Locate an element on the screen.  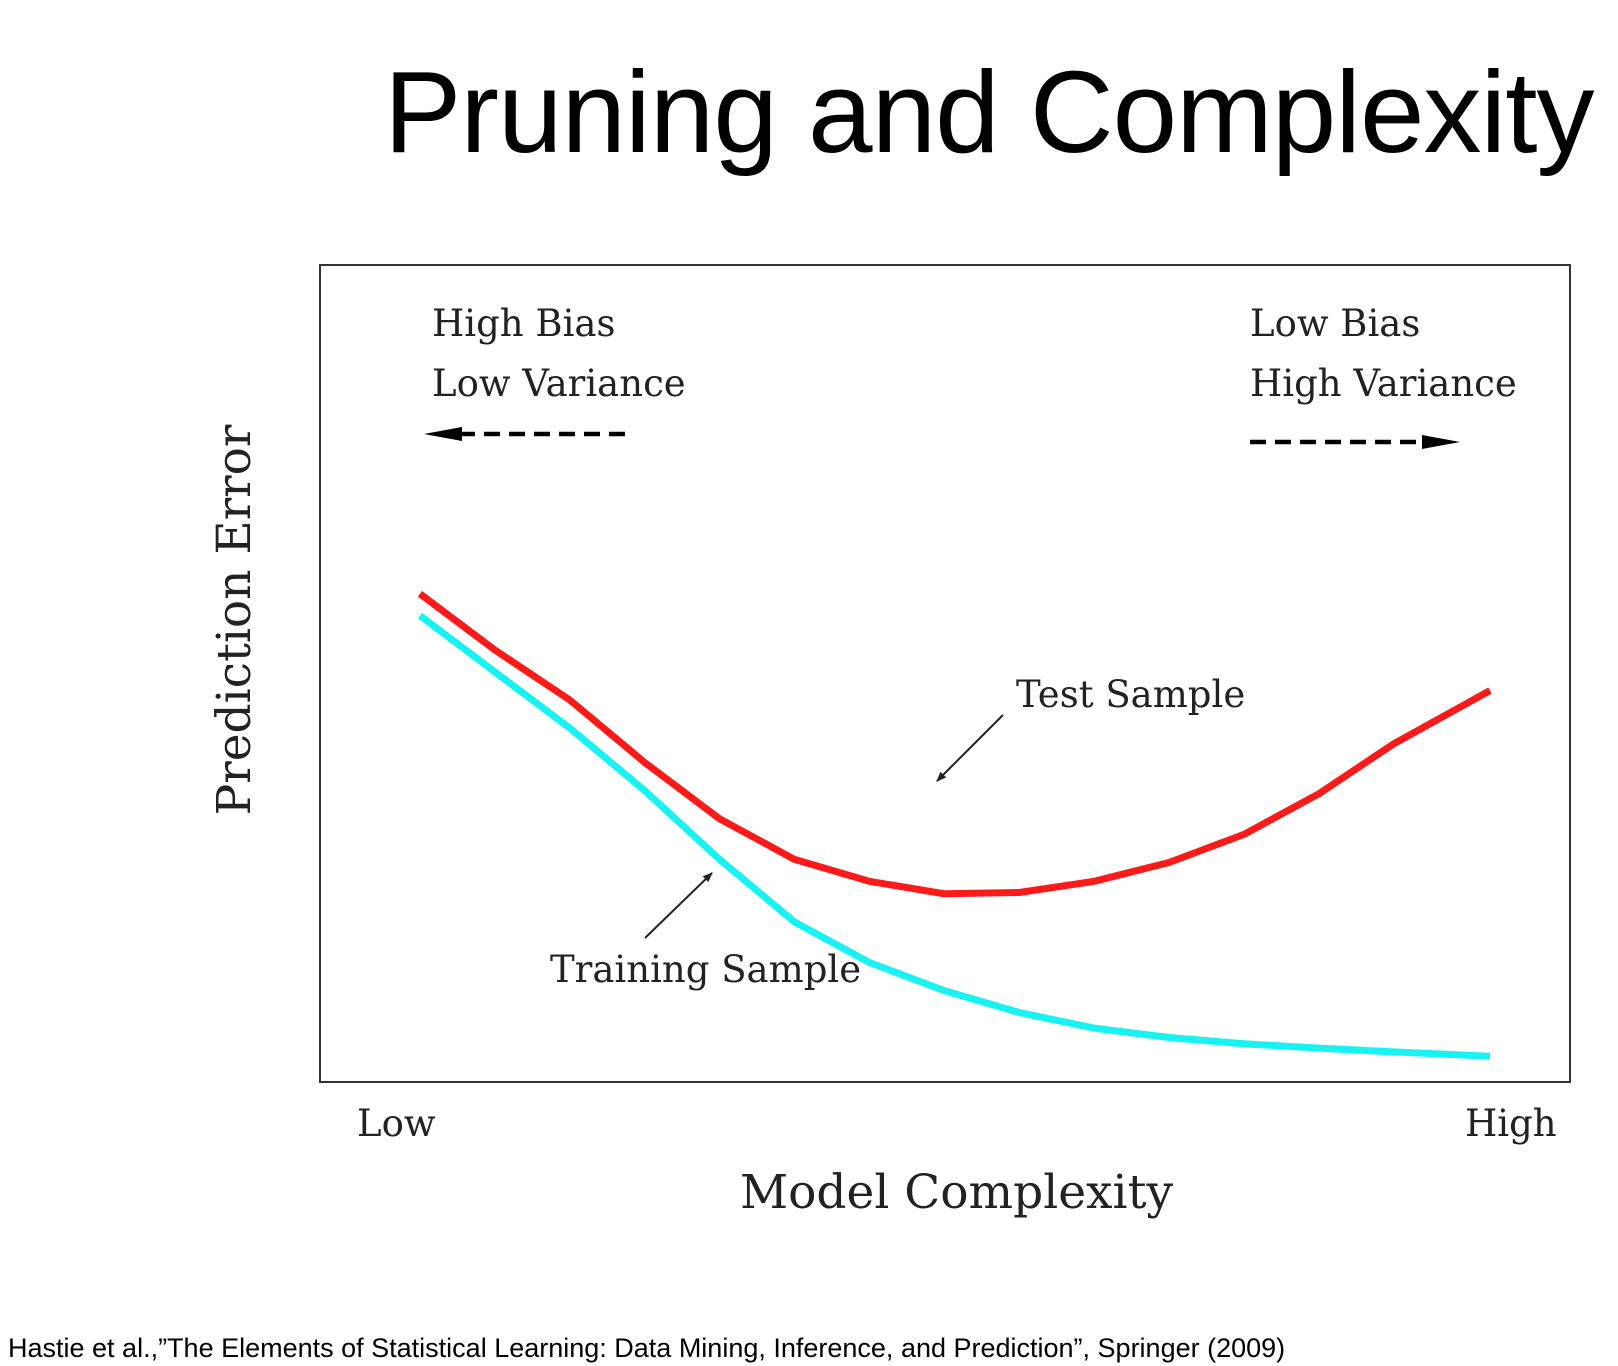
test-sample-line is located at coordinates (955, 744).